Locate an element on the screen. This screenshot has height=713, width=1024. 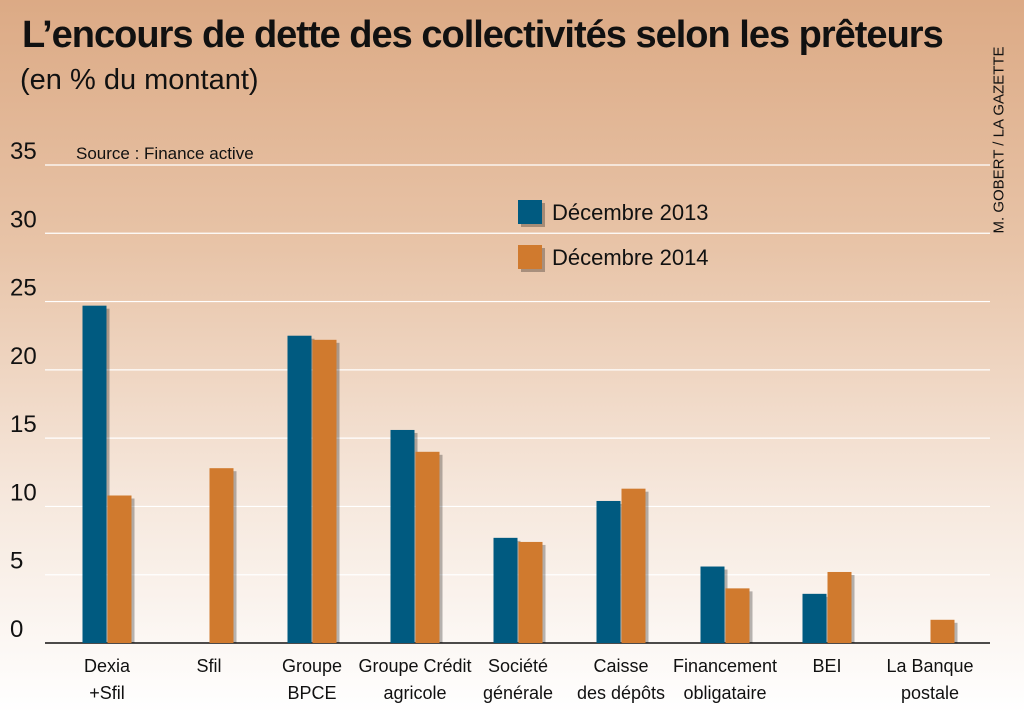
y-tick-label: 15 is located at coordinates (23, 424).